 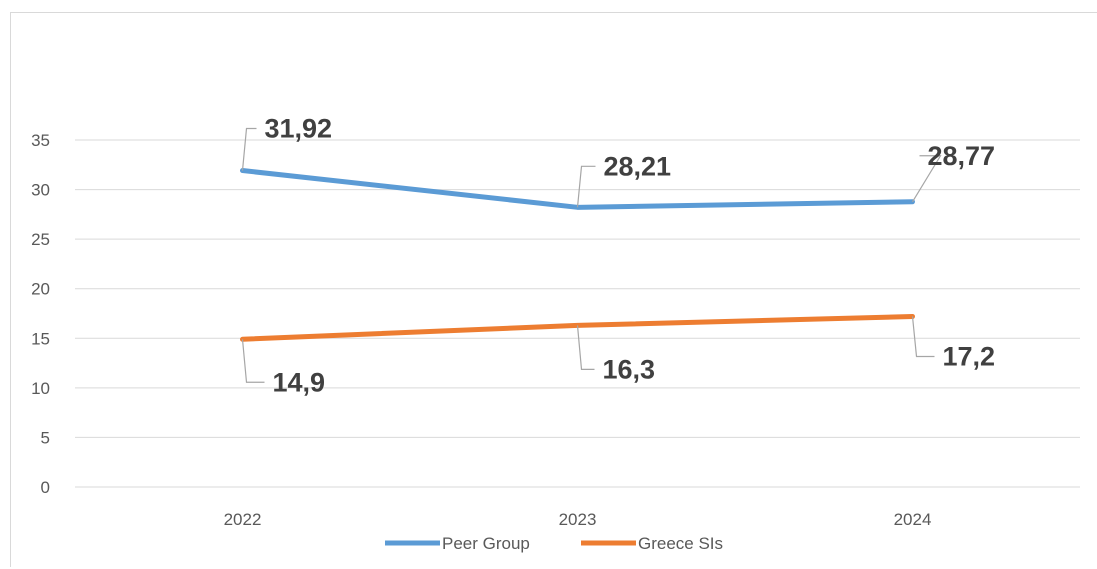 I want to click on legend: Peer Group Greece SIs, so click(x=554, y=543).